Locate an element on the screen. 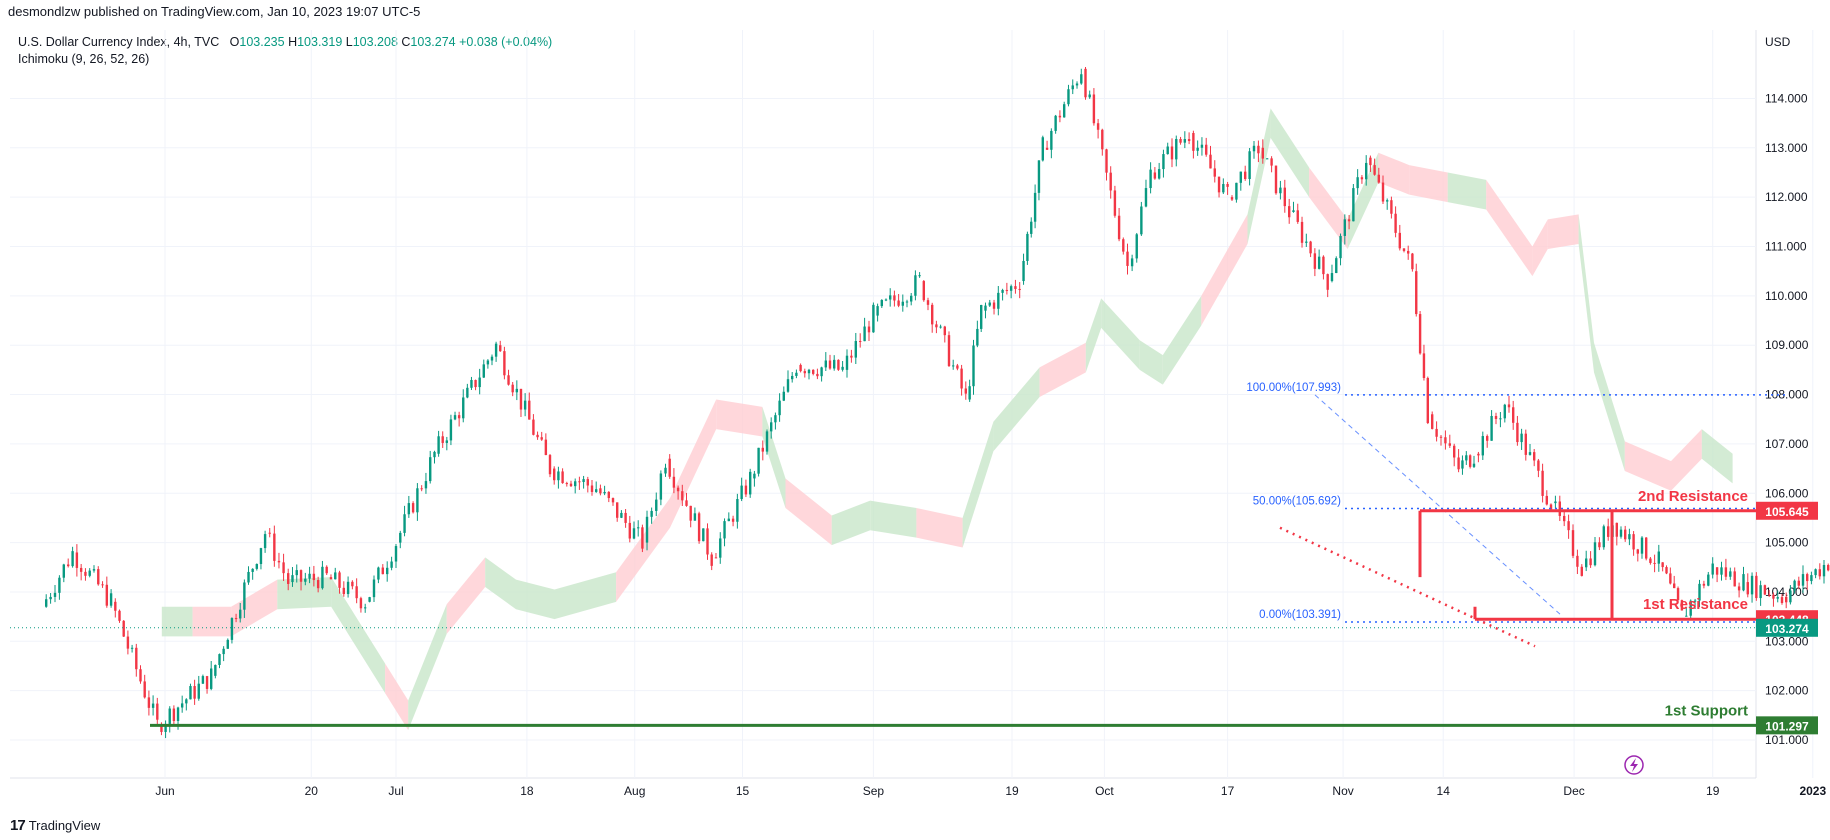 The width and height of the screenshot is (1830, 840). y-tick-label: 111.000 is located at coordinates (1786, 247).